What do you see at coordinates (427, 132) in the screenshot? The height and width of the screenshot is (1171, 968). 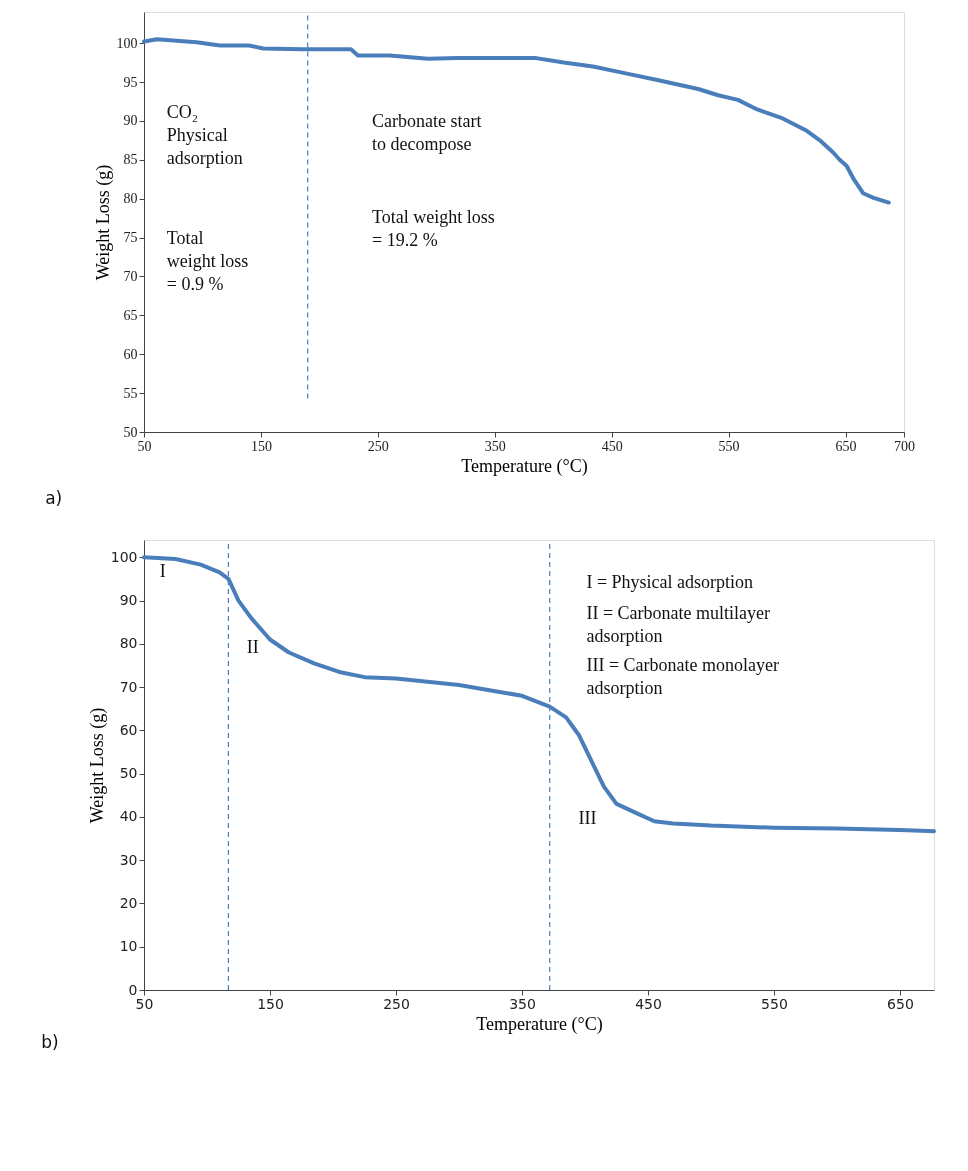 I see `annotation: Carbonate start to decompose` at bounding box center [427, 132].